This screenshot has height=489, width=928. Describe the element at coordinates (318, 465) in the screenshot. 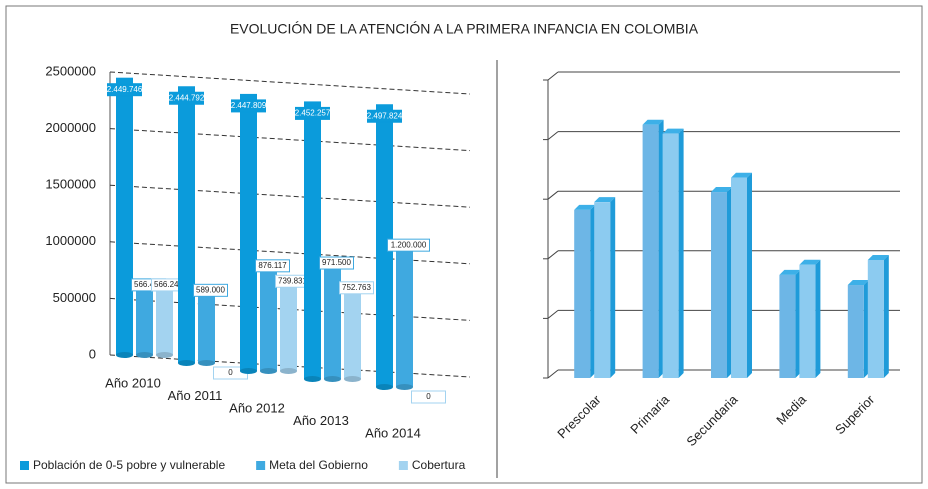

I see `legend-label: Meta del Gobierno` at that location.